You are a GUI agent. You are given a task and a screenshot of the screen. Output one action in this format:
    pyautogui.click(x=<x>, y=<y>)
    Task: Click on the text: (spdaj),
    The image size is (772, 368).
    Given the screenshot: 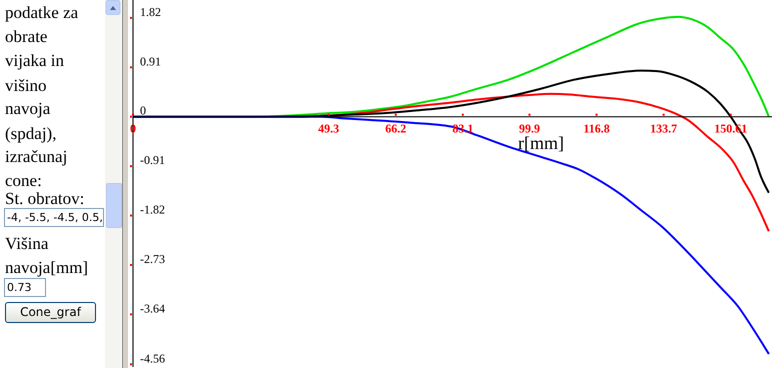 What is the action you would take?
    pyautogui.click(x=30, y=134)
    